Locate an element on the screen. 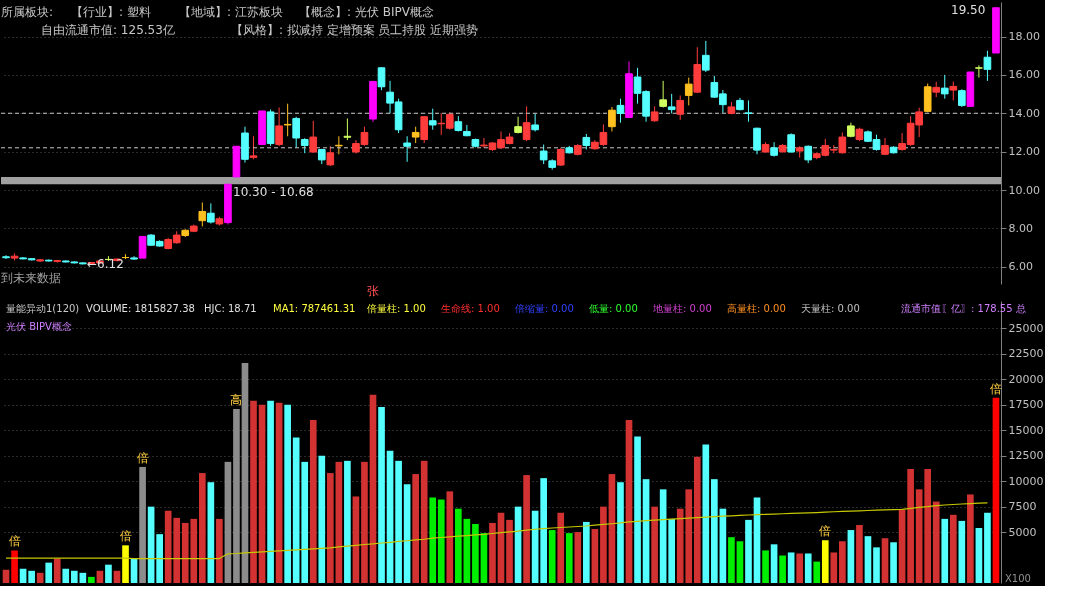 The height and width of the screenshot is (610, 1078). annotation: 生命线: 1.00 is located at coordinates (470, 308).